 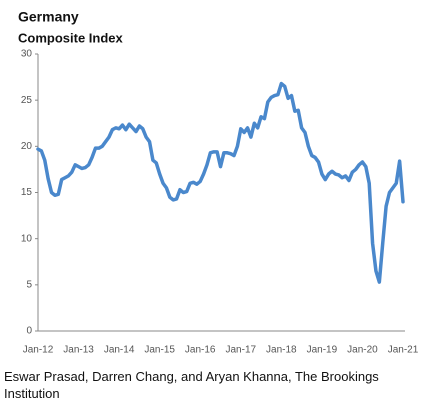 What do you see at coordinates (38, 350) in the screenshot?
I see `x-tick-label: Jan-12` at bounding box center [38, 350].